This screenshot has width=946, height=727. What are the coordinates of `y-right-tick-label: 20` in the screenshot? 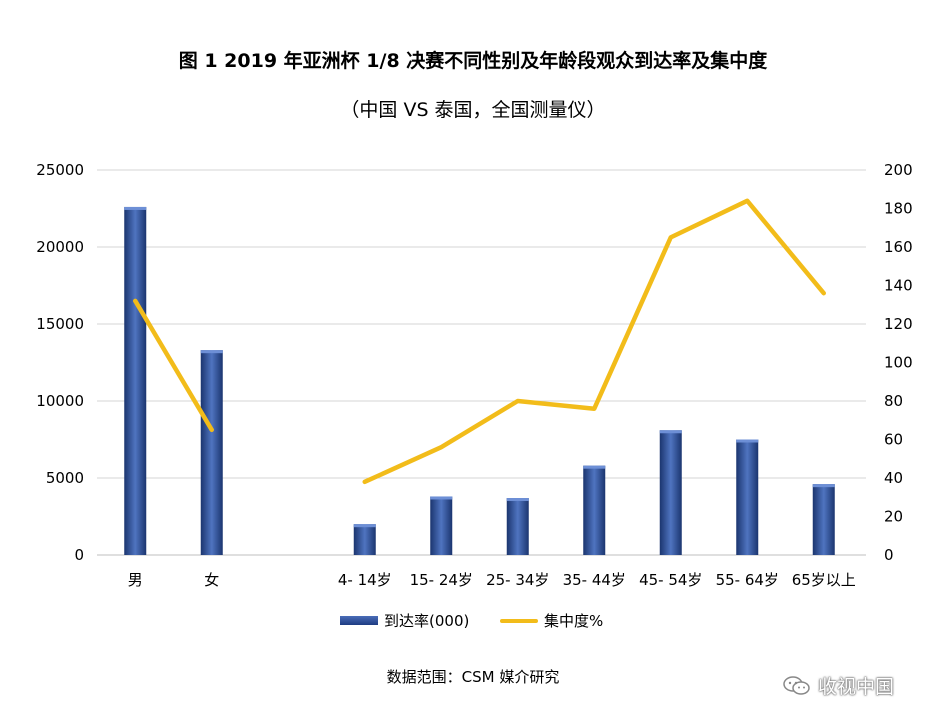 It's located at (893, 517).